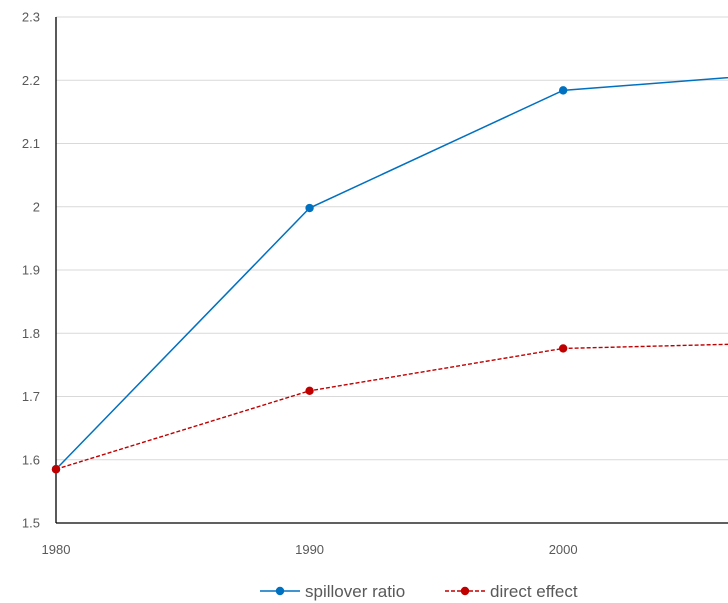 The image size is (728, 603). Describe the element at coordinates (31, 396) in the screenshot. I see `y-tick-label: 1.7` at that location.